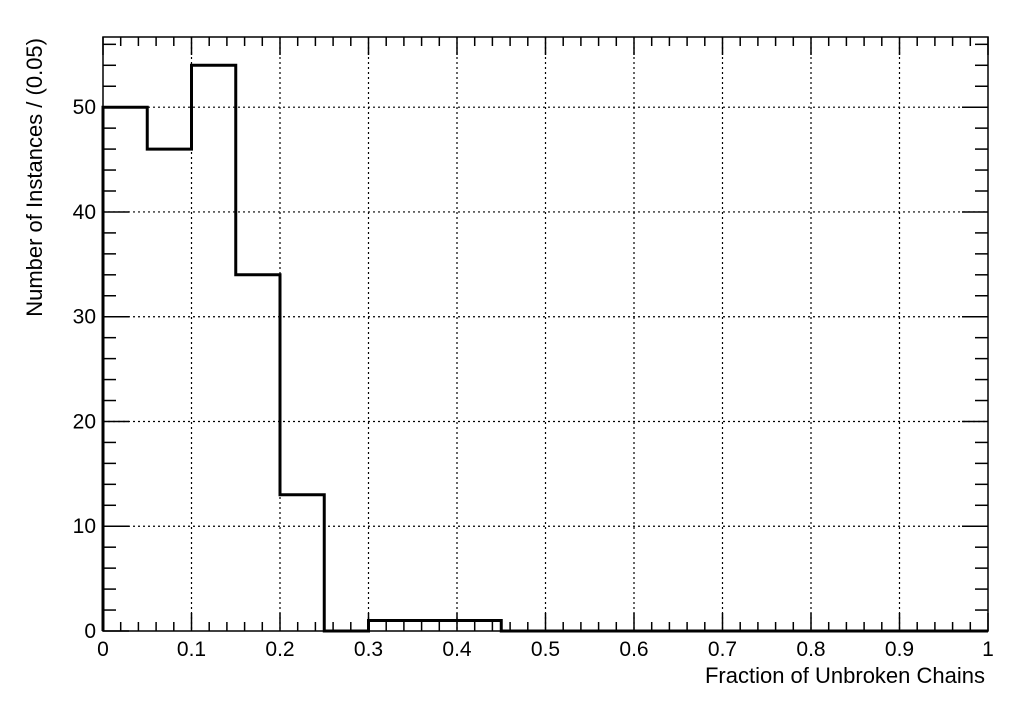 Image resolution: width=1016 pixels, height=708 pixels. I want to click on y-tick-label: 50, so click(84, 107).